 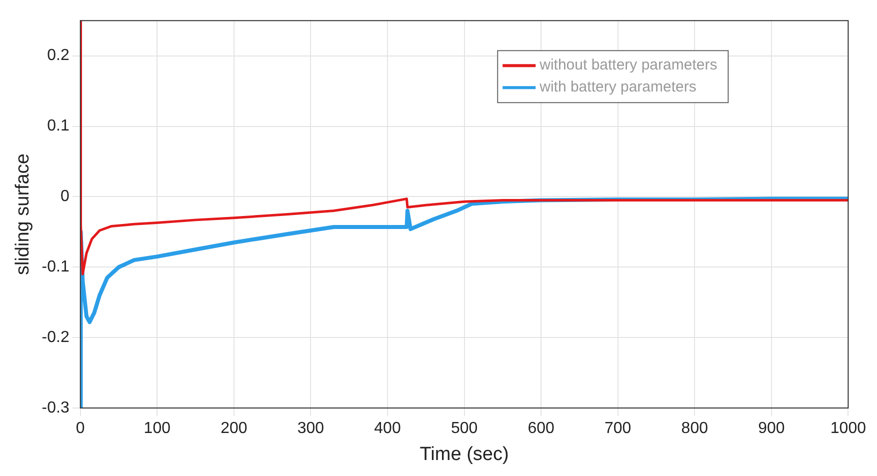 What do you see at coordinates (771, 429) in the screenshot?
I see `x-tick-label: 900` at bounding box center [771, 429].